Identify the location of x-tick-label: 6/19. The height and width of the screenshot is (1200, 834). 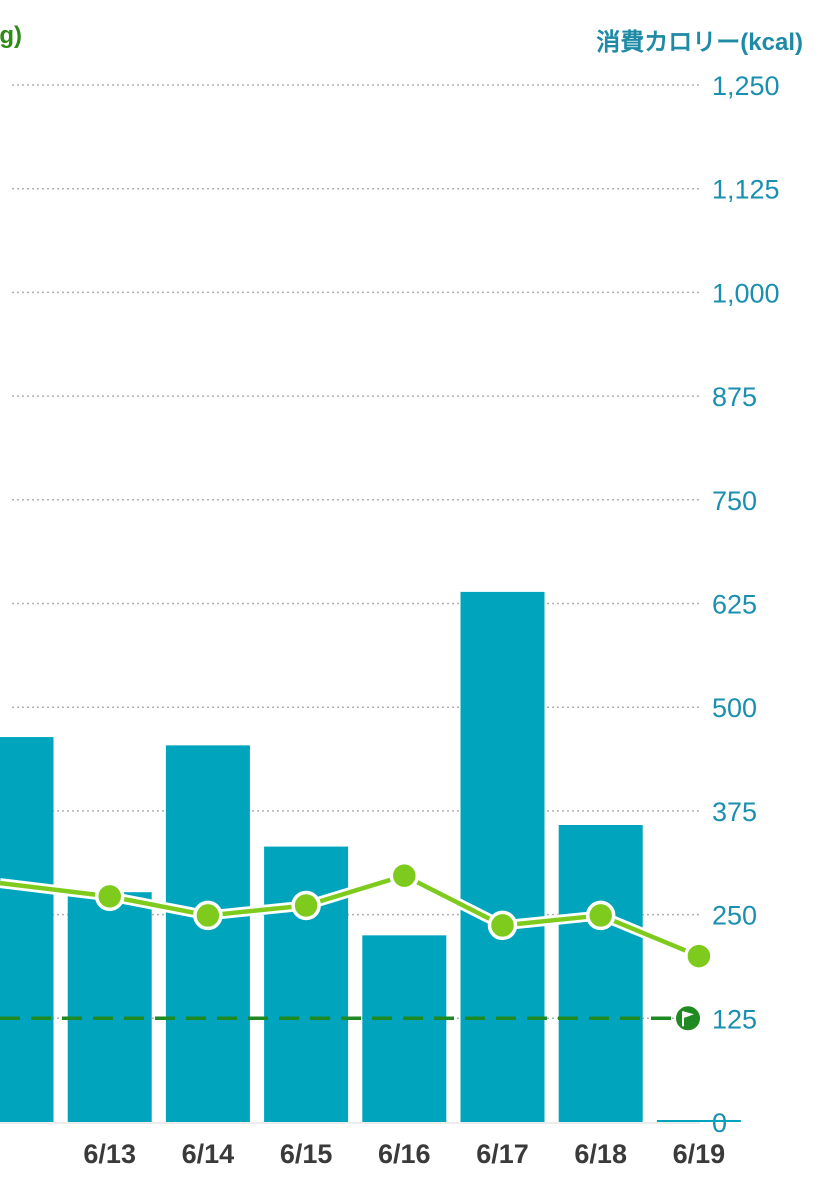
(699, 1154).